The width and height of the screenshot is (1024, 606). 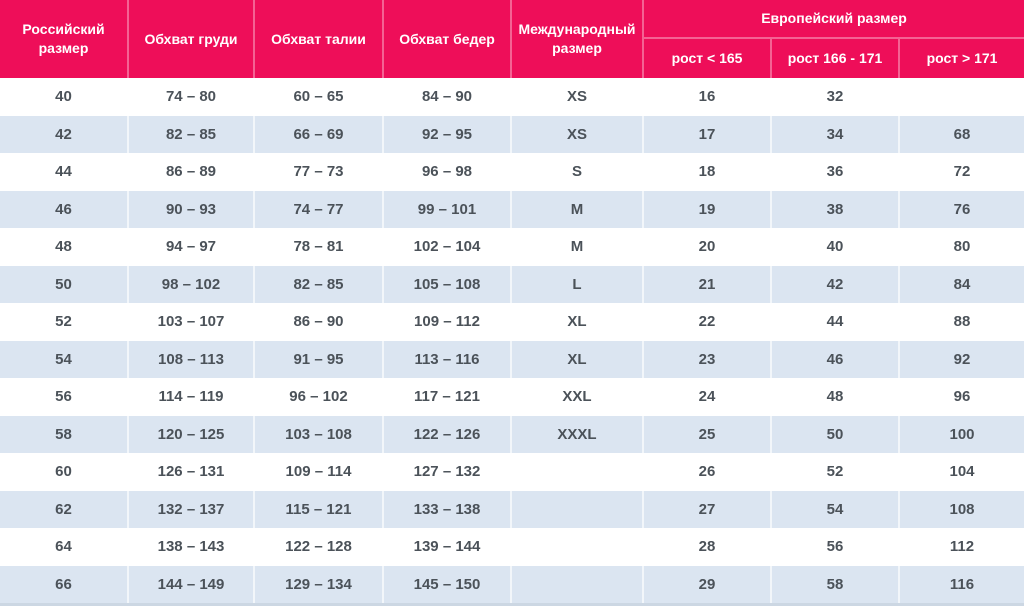 What do you see at coordinates (834, 472) in the screenshot?
I see `table-cell: 52` at bounding box center [834, 472].